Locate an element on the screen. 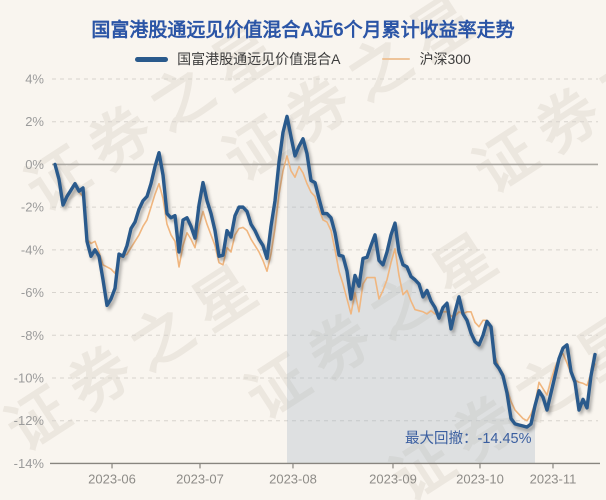 The width and height of the screenshot is (606, 500). y-axis-label: -8% is located at coordinates (33, 335).